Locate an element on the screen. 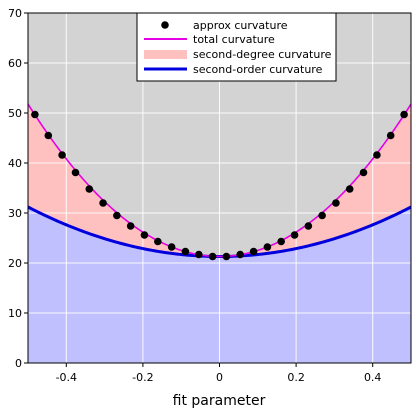  legend-swatch-second-degree-curvature is located at coordinates (165, 54).